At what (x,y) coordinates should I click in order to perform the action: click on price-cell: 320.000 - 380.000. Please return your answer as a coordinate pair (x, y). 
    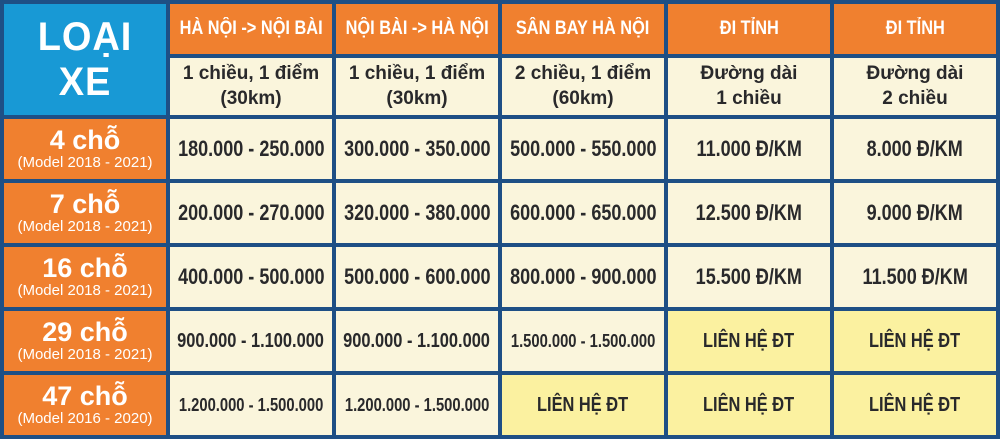
    Looking at the image, I should click on (417, 213).